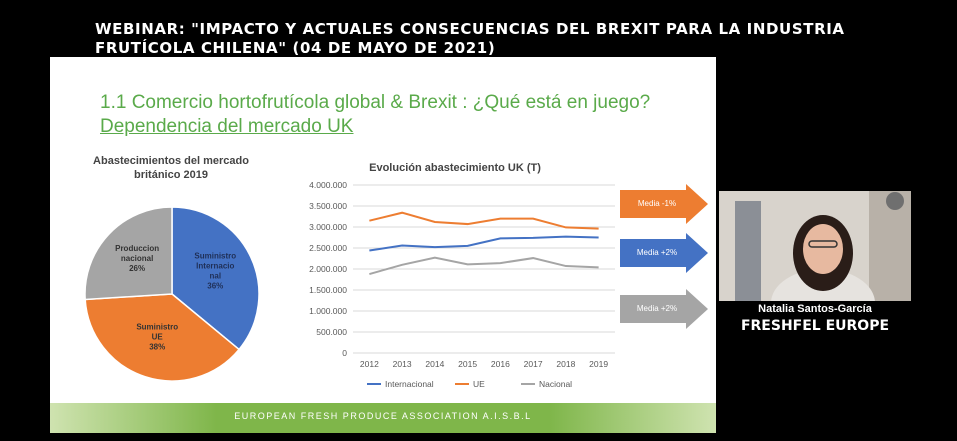 This screenshot has height=441, width=957. What do you see at coordinates (328, 206) in the screenshot?
I see `y-tick-label: 3.500.000` at bounding box center [328, 206].